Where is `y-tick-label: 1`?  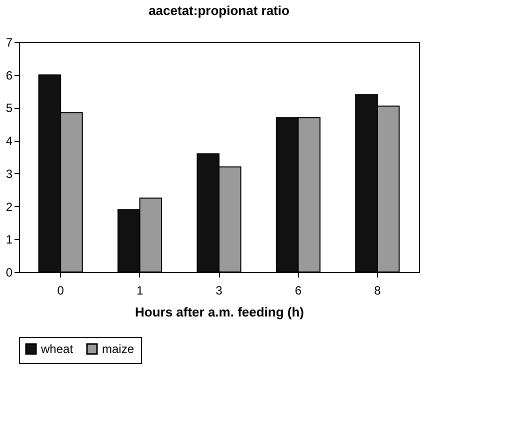
y-tick-label: 1 is located at coordinates (9, 239).